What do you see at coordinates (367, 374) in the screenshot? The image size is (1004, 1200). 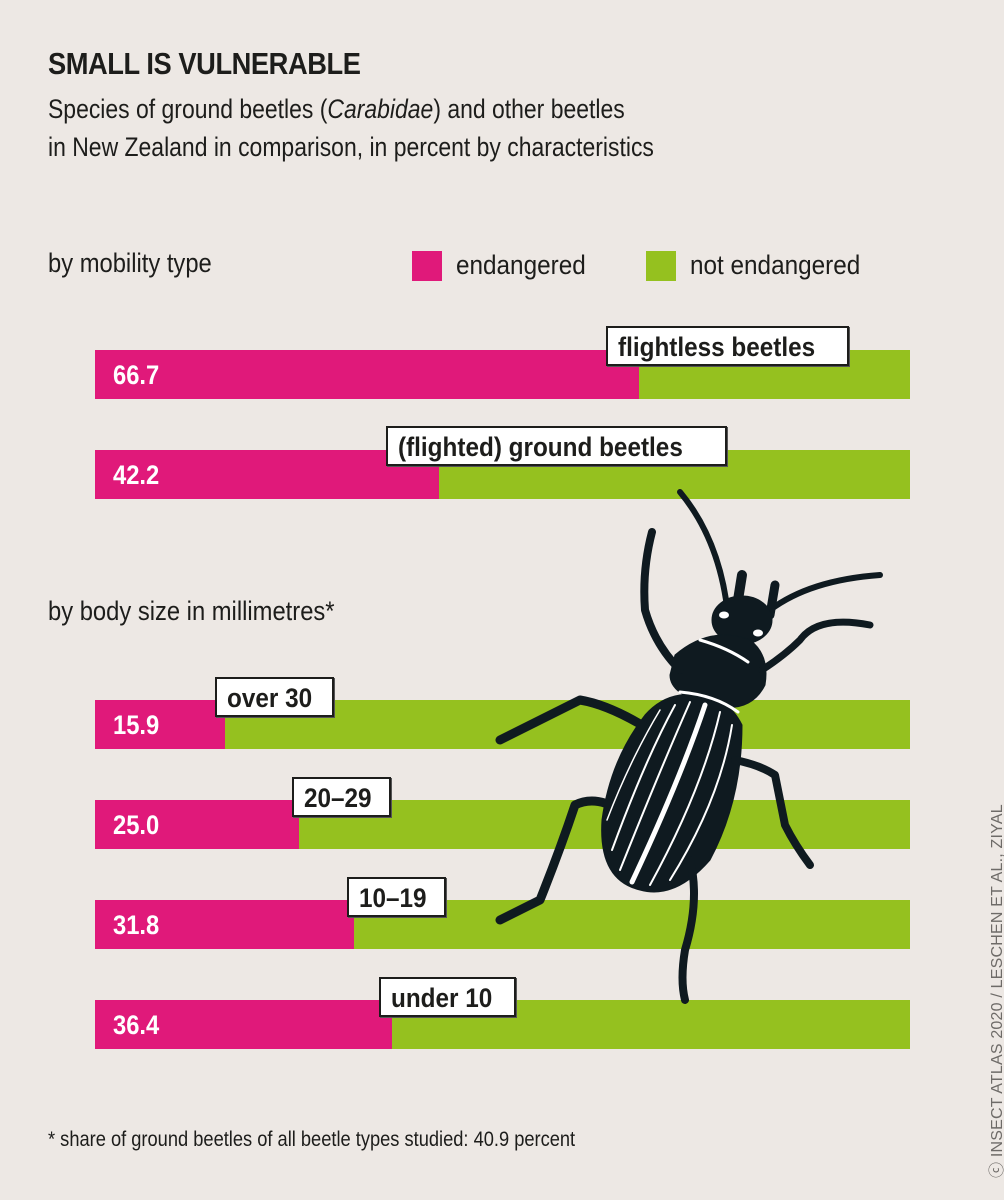 I see `bar-segment-endangered: 66.7` at bounding box center [367, 374].